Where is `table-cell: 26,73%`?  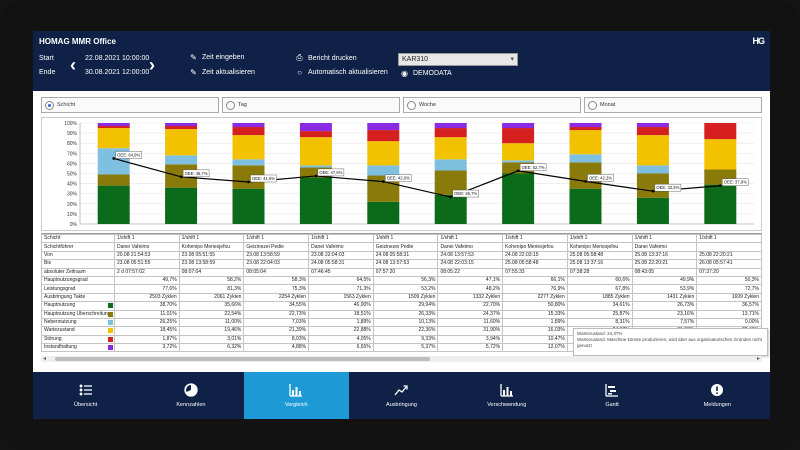 table-cell: 26,73% is located at coordinates (664, 306).